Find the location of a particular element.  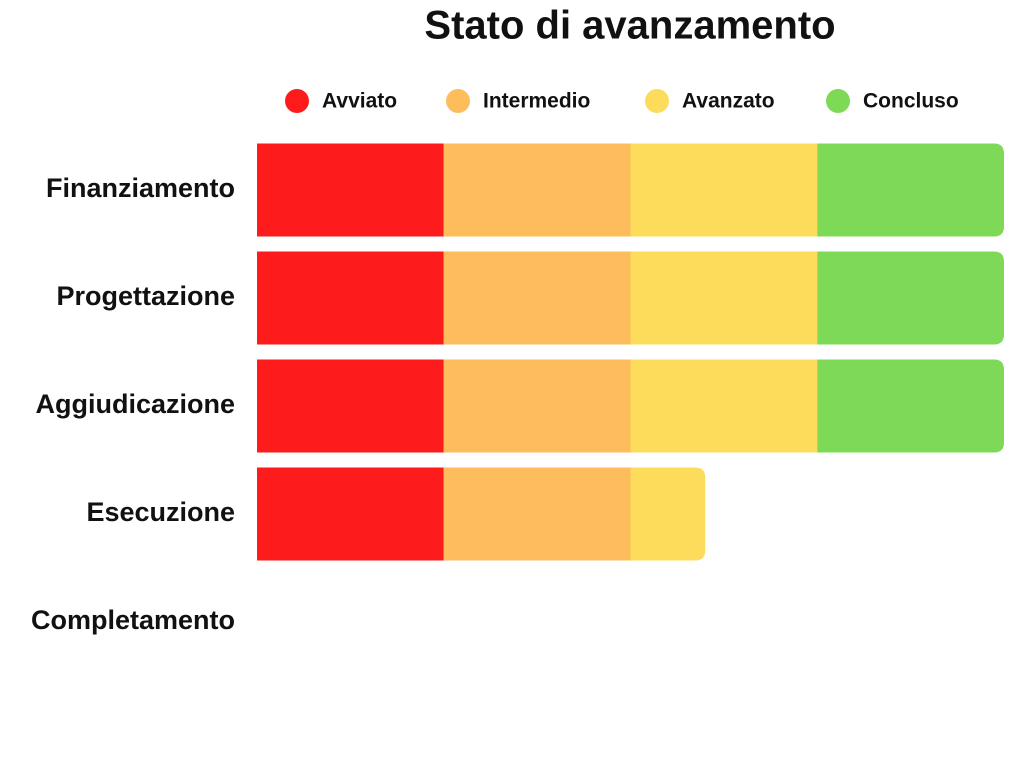

y-tick-label: Esecuzione is located at coordinates (160, 512).